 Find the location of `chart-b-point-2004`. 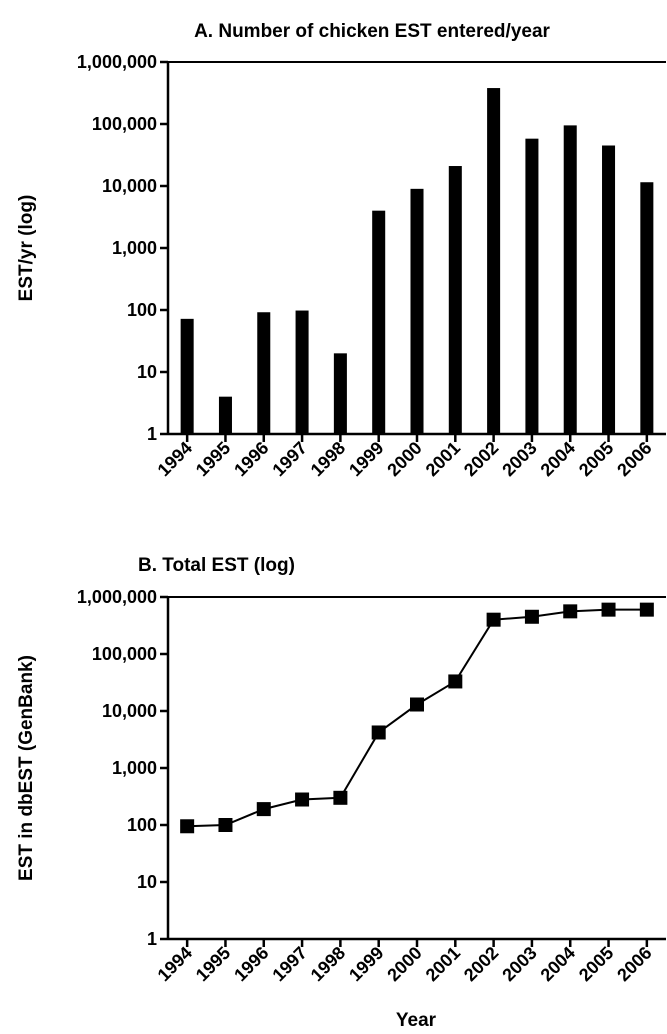

chart-b-point-2004 is located at coordinates (570, 611).